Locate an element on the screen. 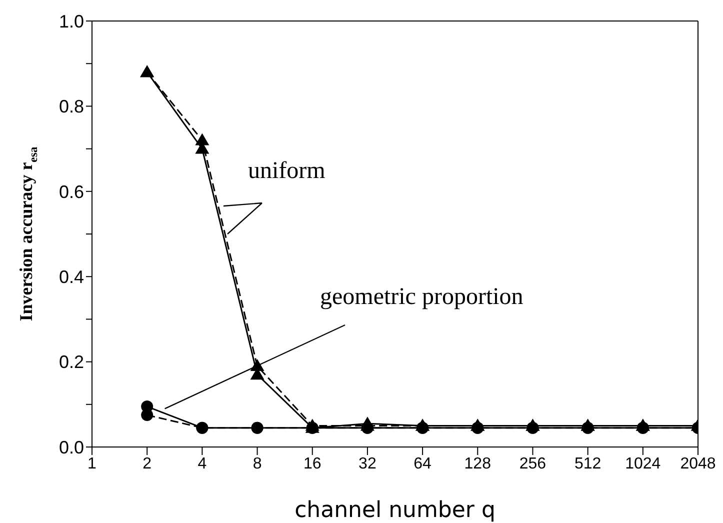 This screenshot has width=723, height=523. x-tick-label: 32 is located at coordinates (367, 463).